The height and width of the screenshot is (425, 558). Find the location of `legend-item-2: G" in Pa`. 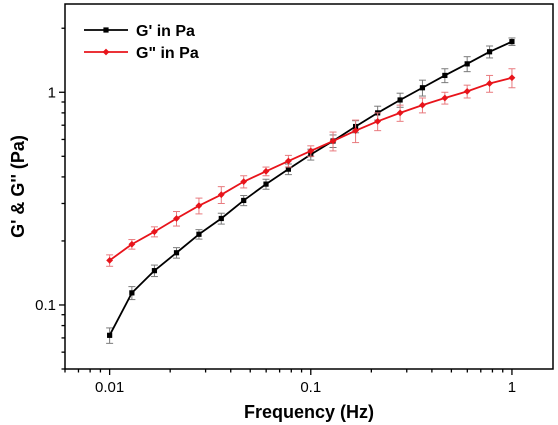

legend-item-2: G" in Pa is located at coordinates (141, 53).